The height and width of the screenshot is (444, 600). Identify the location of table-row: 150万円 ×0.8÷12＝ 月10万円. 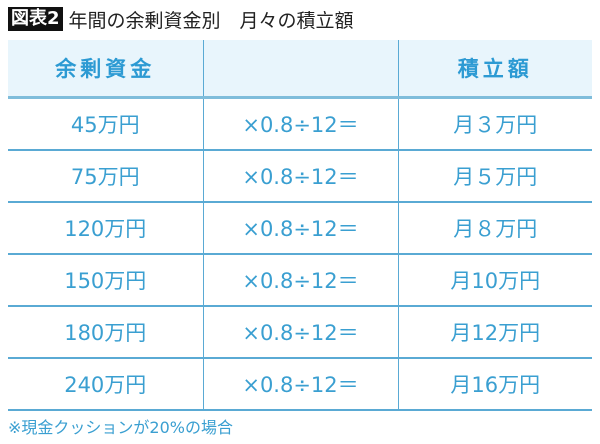
(300, 280).